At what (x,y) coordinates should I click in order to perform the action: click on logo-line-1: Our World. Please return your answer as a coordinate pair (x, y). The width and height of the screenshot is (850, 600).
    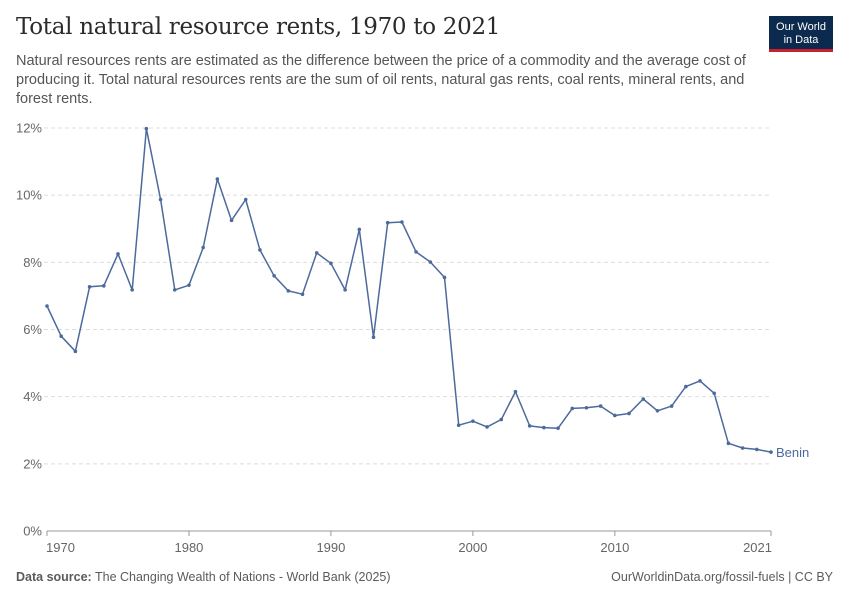
    Looking at the image, I should click on (801, 27).